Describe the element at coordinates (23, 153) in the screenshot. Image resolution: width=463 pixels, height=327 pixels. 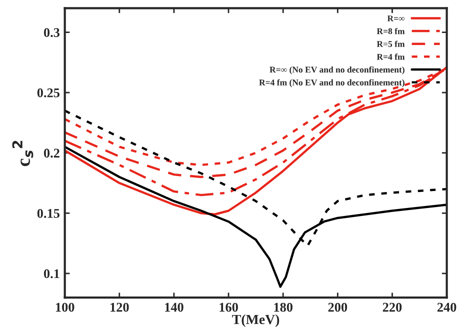
I see `y-axis-title: c$_{s}$$^{2}$` at that location.